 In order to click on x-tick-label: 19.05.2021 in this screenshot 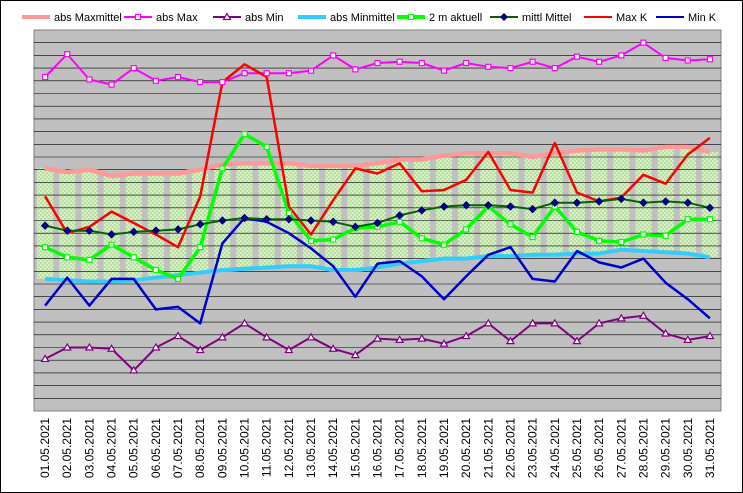, I will do `click(444, 448)`.